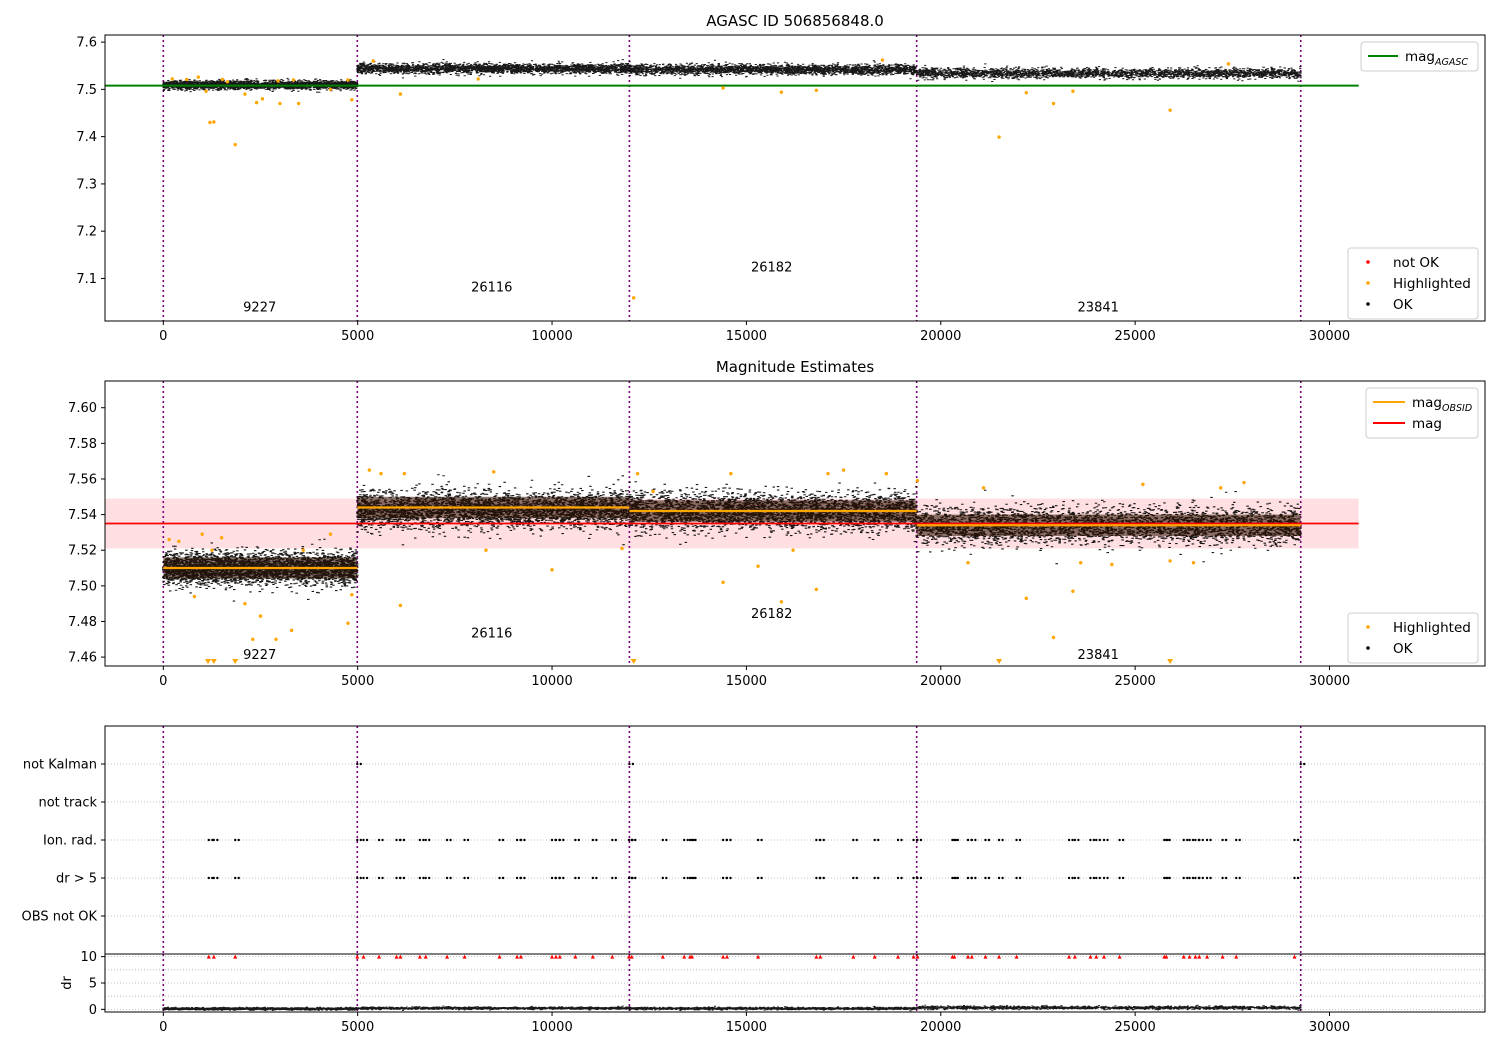 Image resolution: width=1500 pixels, height=1050 pixels. What do you see at coordinates (940, 336) in the screenshot?
I see `x-tick-label: 20000` at bounding box center [940, 336].